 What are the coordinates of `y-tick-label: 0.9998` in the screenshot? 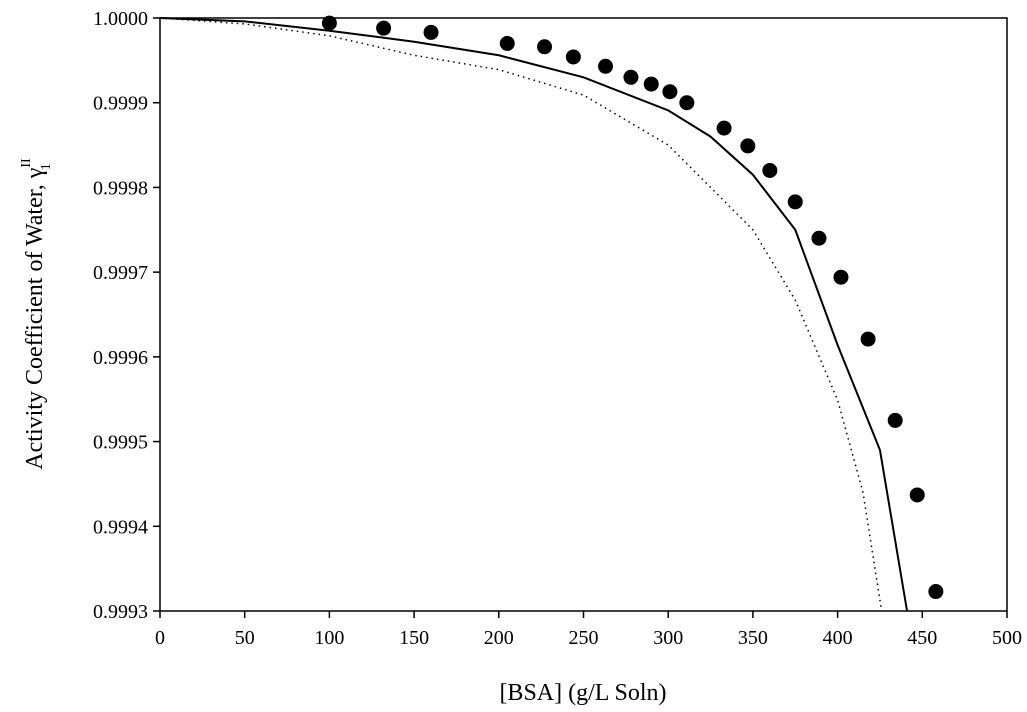 It's located at (120, 188).